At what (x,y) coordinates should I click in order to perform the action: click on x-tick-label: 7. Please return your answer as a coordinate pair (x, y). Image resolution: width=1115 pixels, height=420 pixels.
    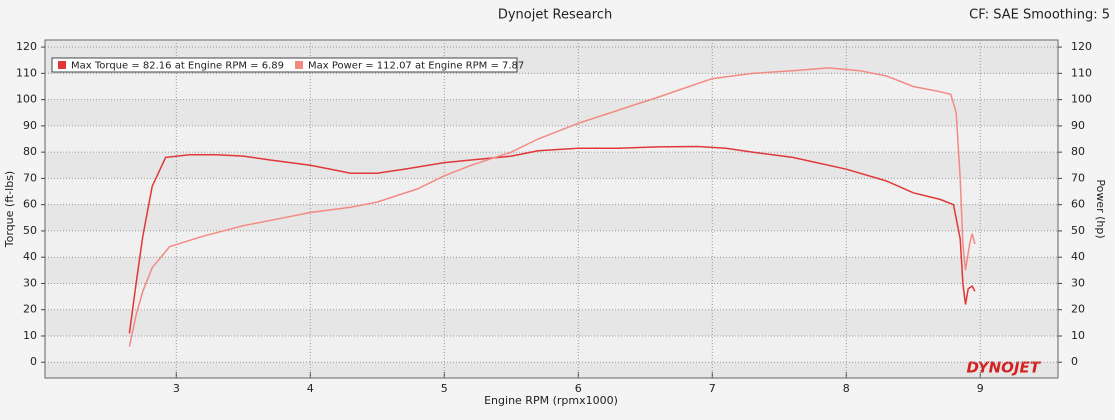
    Looking at the image, I should click on (712, 388).